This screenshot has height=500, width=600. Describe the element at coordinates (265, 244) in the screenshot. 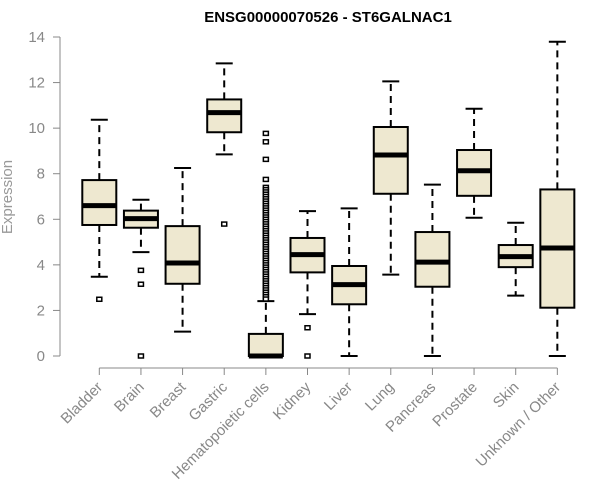

I see `box-hematopoietic-cells` at that location.